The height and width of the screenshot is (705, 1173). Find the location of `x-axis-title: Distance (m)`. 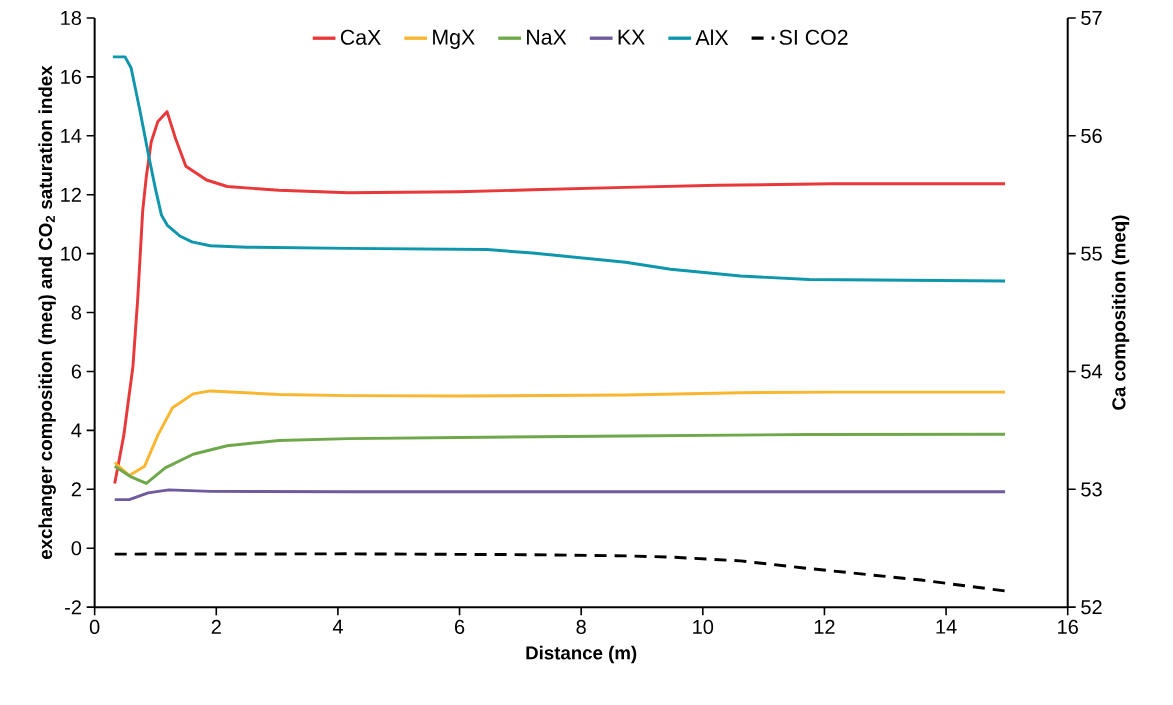

x-axis-title: Distance (m) is located at coordinates (581, 654).